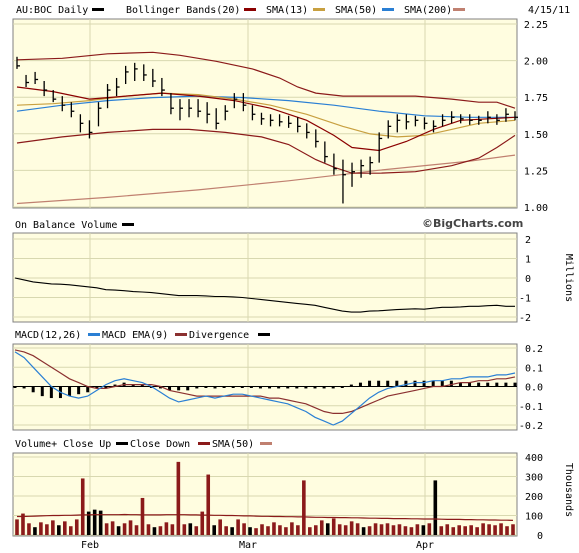  What do you see at coordinates (94, 334) in the screenshot?
I see `macd-ema-legend-swatch` at bounding box center [94, 334].